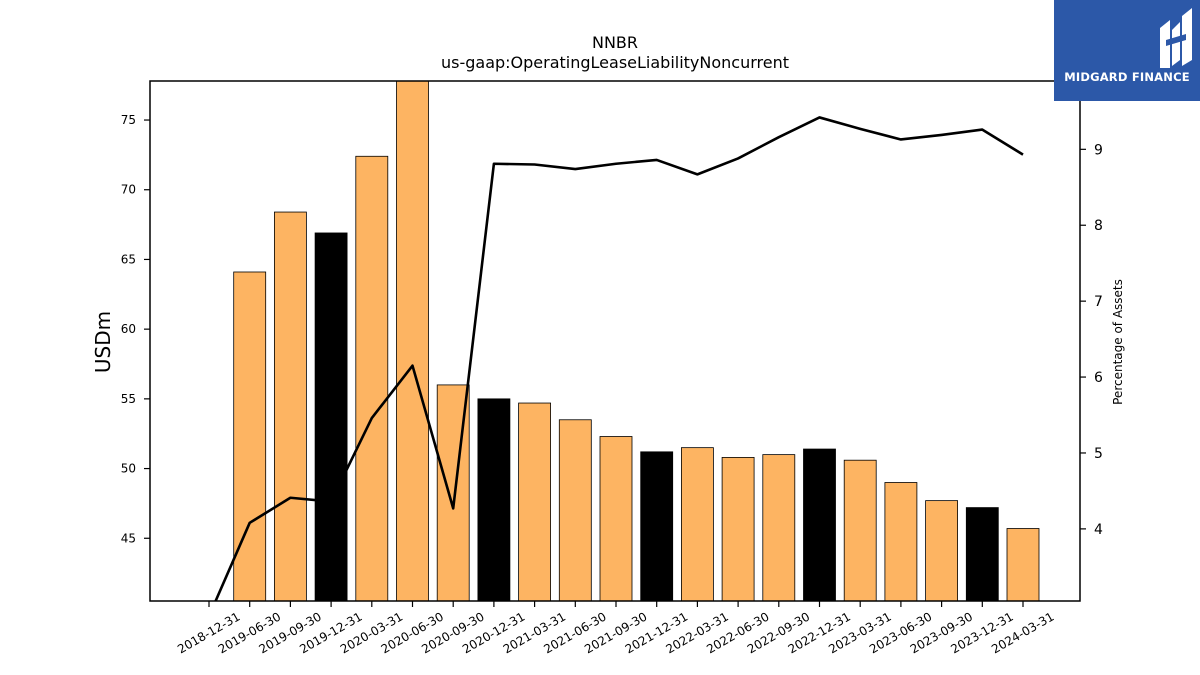  I want to click on logo-text: MIDGARD FINANCE, so click(1127, 77).